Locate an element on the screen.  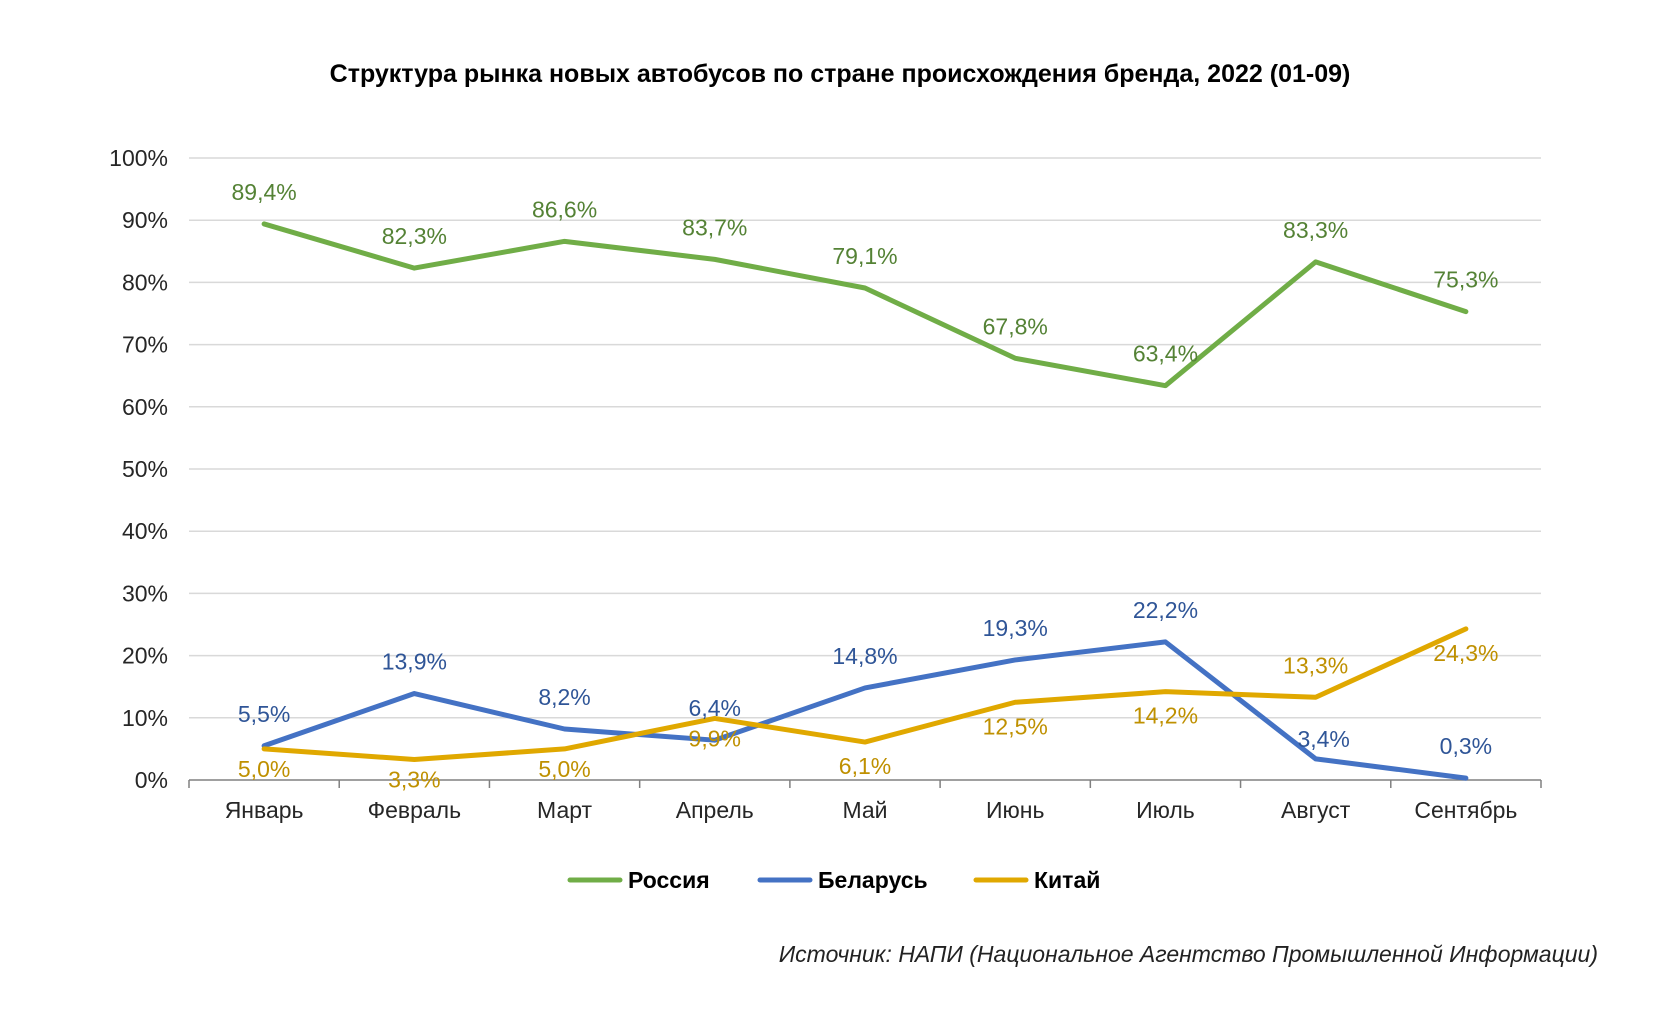
data-label: 0,3% is located at coordinates (1466, 746).